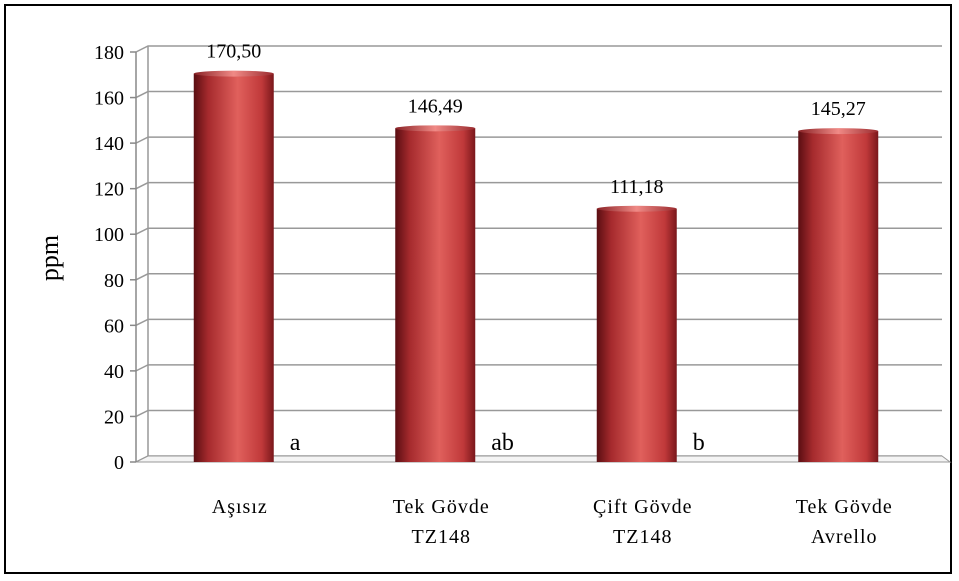 The height and width of the screenshot is (581, 959). Describe the element at coordinates (642, 507) in the screenshot. I see `category-label: Çift Gövde` at that location.